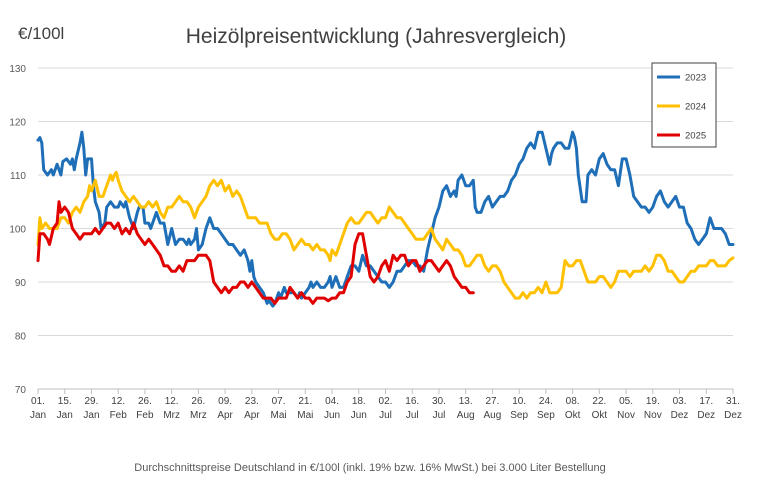  What do you see at coordinates (466, 401) in the screenshot?
I see `x-tick-label-day: 13.` at bounding box center [466, 401].